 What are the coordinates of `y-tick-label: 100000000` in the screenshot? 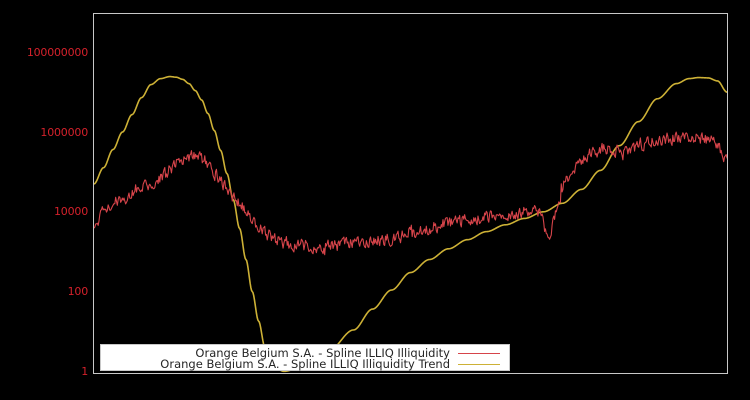 It's located at (57, 52).